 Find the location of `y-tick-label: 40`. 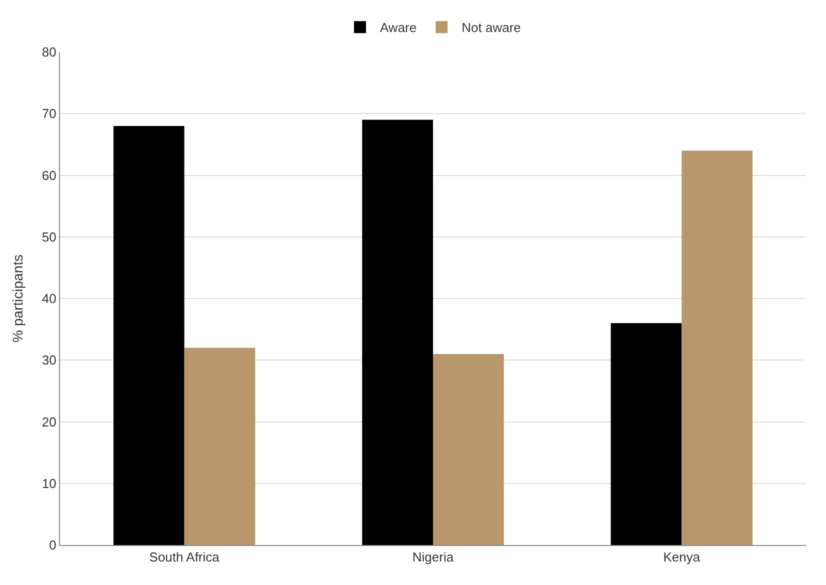

y-tick-label: 40 is located at coordinates (49, 298).